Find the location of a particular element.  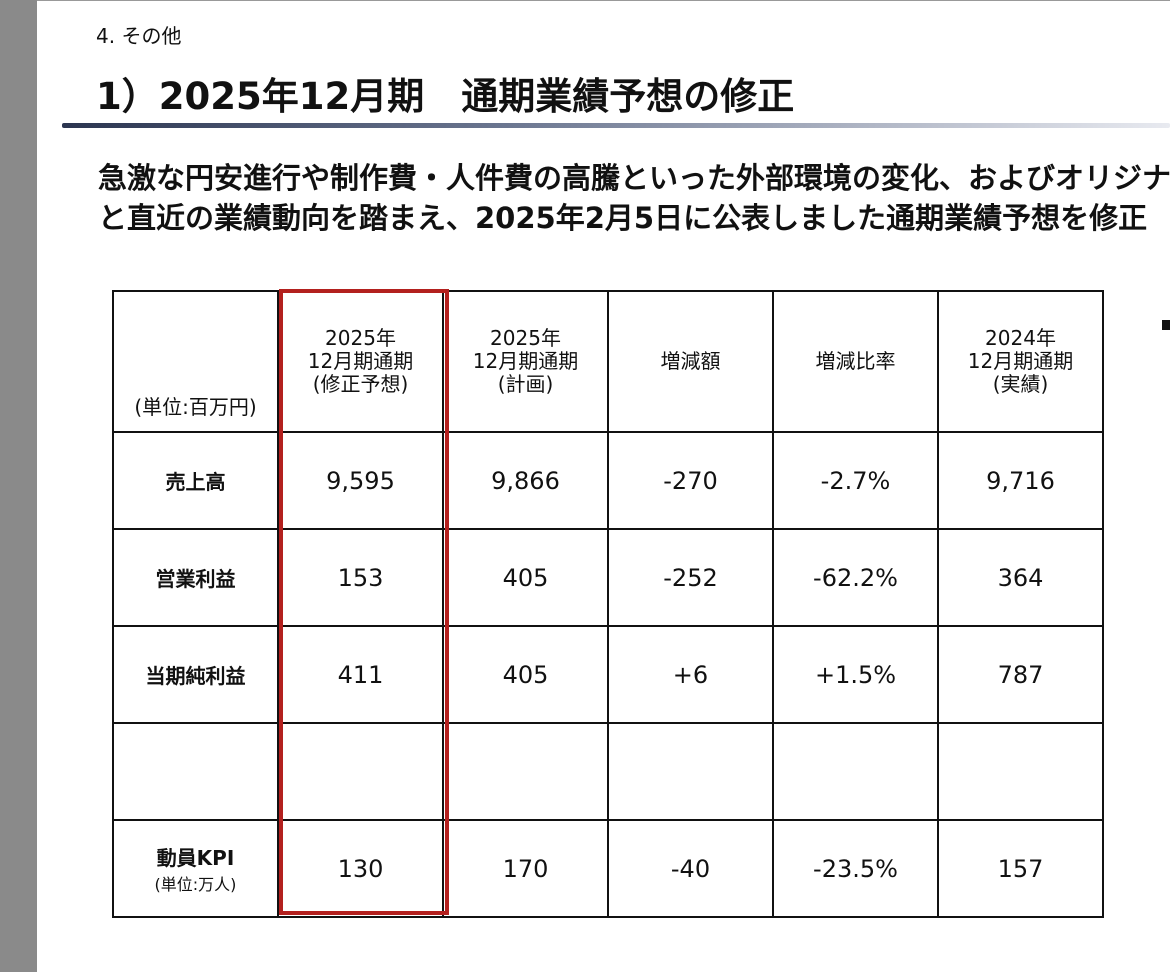

row-label-text: 営業利益 is located at coordinates (195, 579).